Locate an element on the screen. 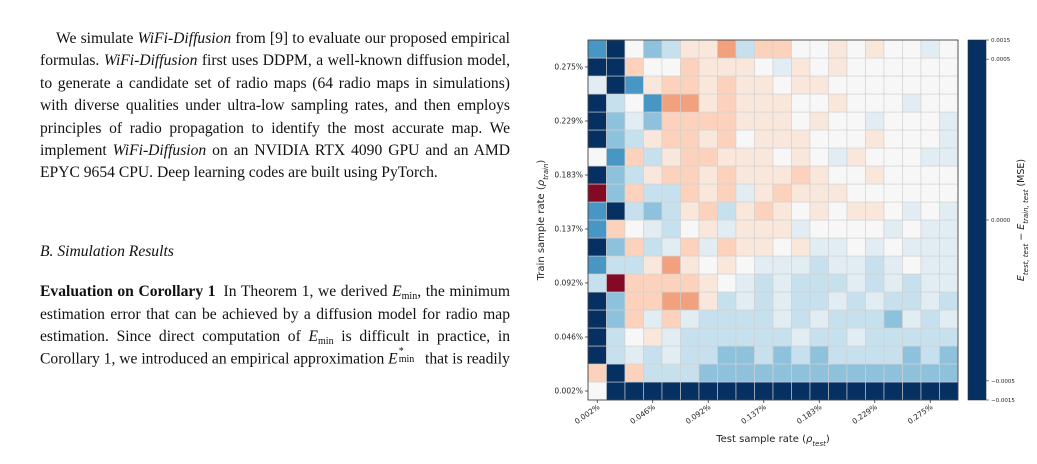  run-in-heading: Evaluation on Corollary 1 is located at coordinates (128, 292).